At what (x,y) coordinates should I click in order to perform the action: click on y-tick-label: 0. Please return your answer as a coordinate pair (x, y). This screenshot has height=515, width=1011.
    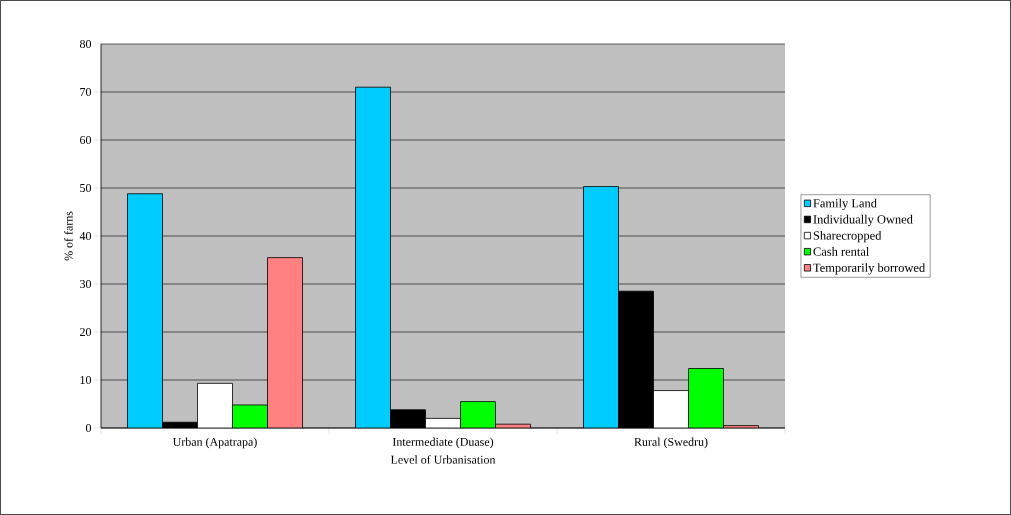
    Looking at the image, I should click on (88, 428).